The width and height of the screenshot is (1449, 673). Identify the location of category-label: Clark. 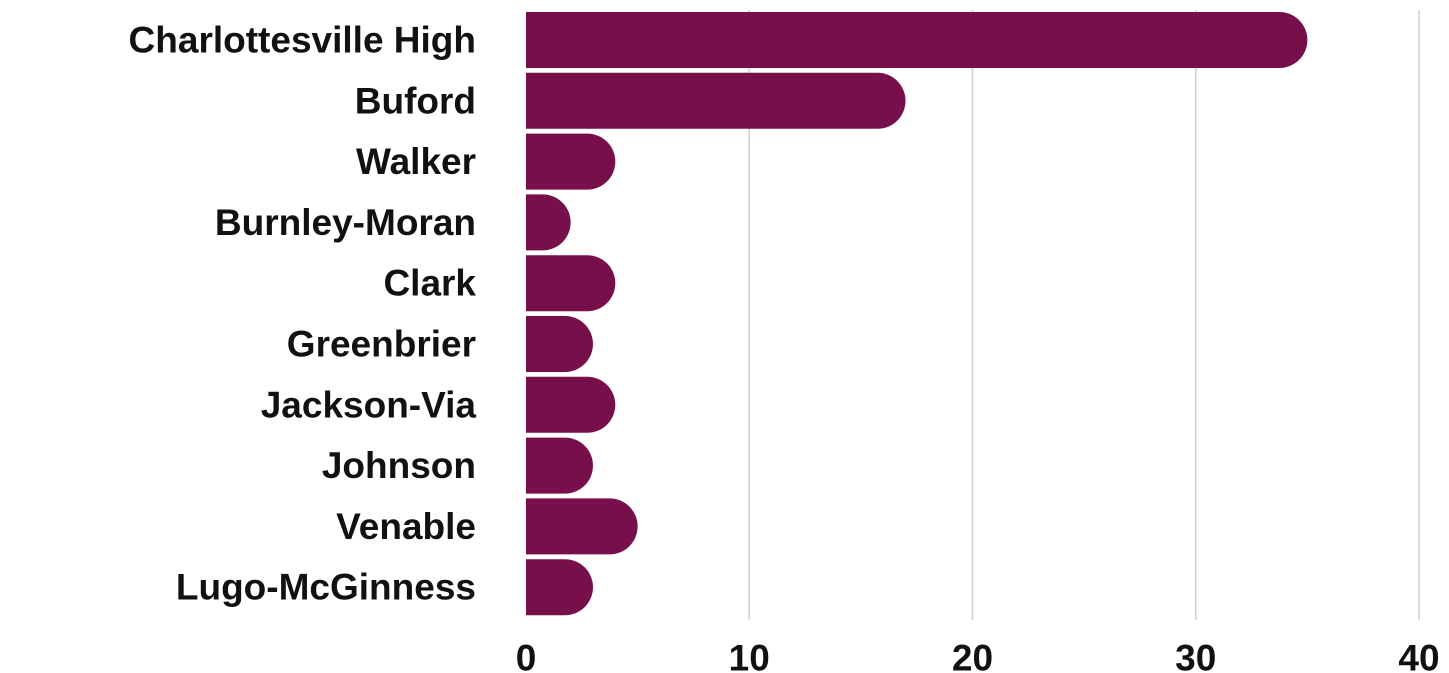
(429, 283).